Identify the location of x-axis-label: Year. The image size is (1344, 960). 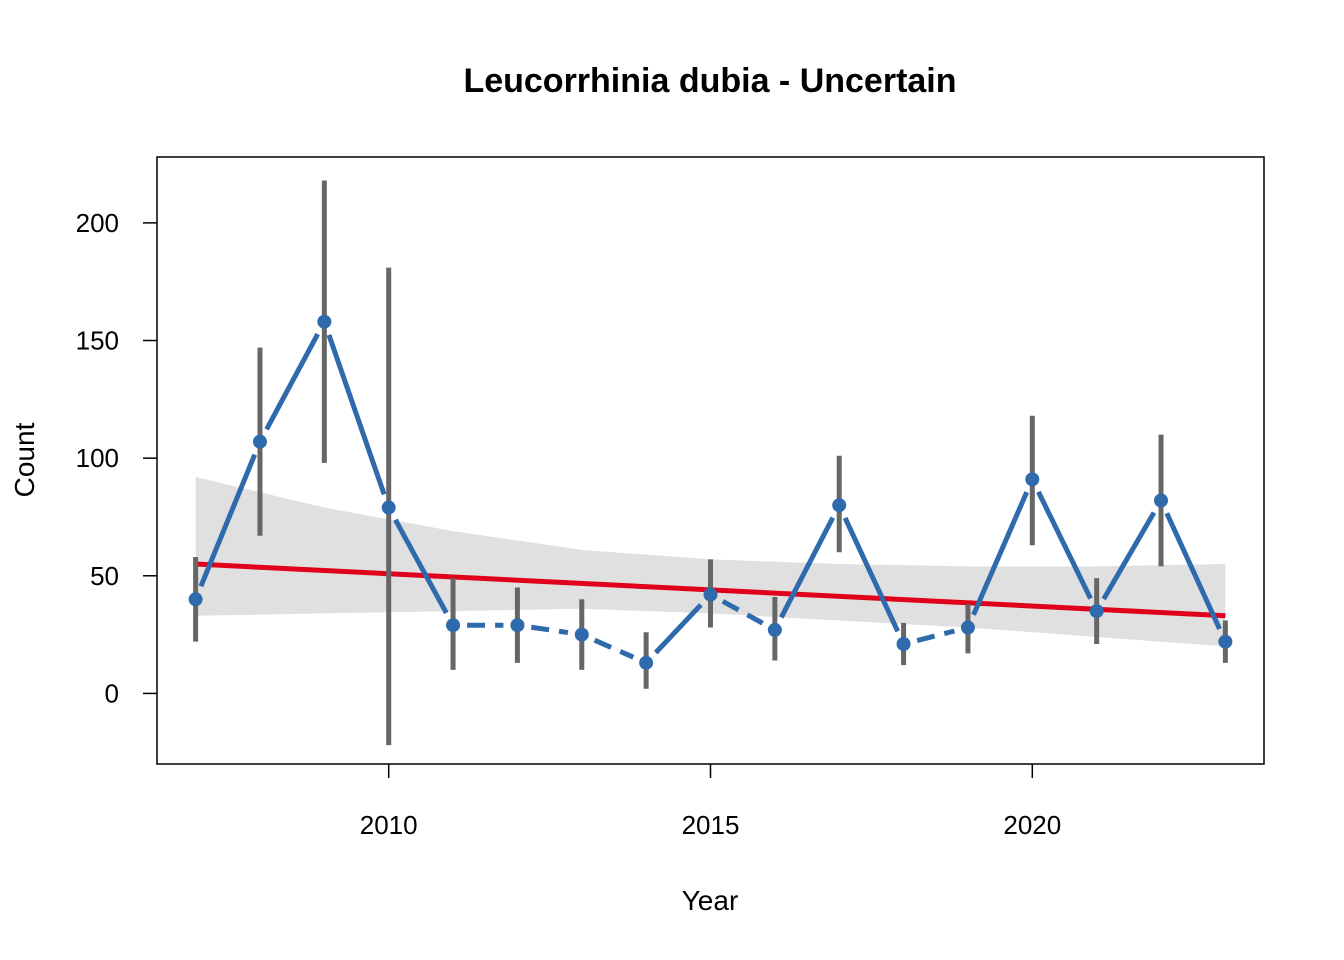
(710, 900).